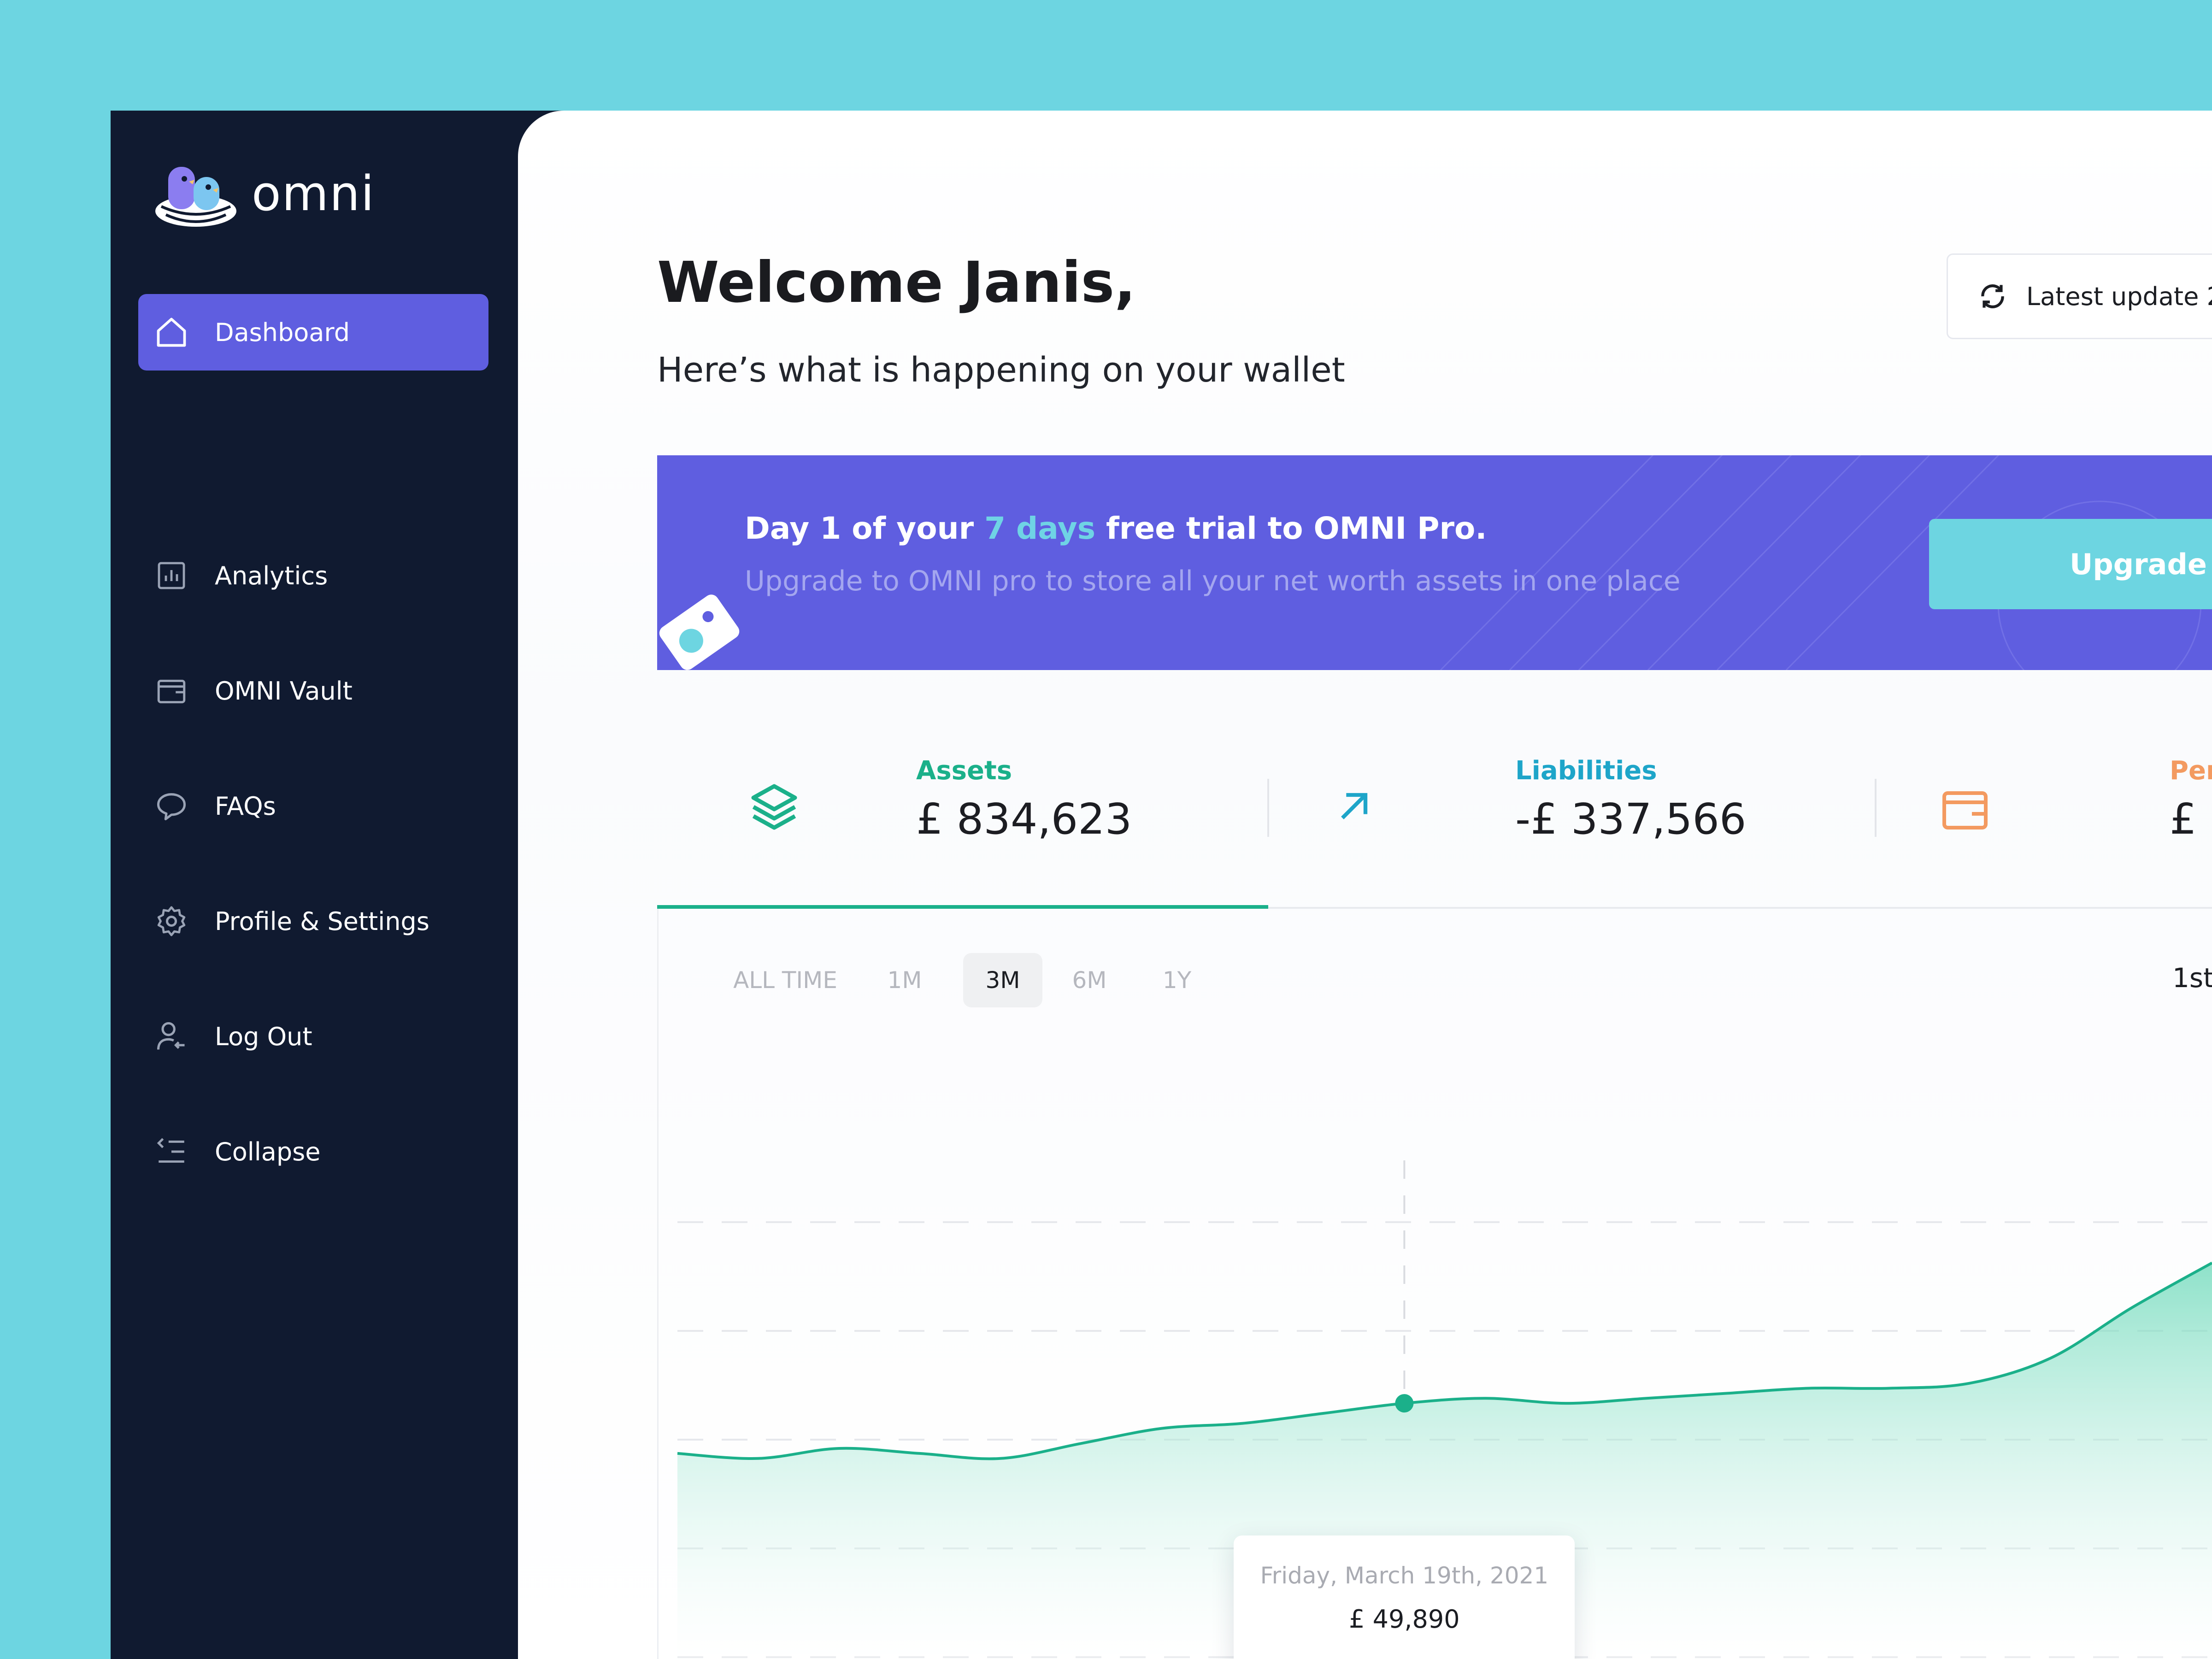 The height and width of the screenshot is (1659, 2212). I want to click on sidebar-item-analytics: Analytics, so click(313, 575).